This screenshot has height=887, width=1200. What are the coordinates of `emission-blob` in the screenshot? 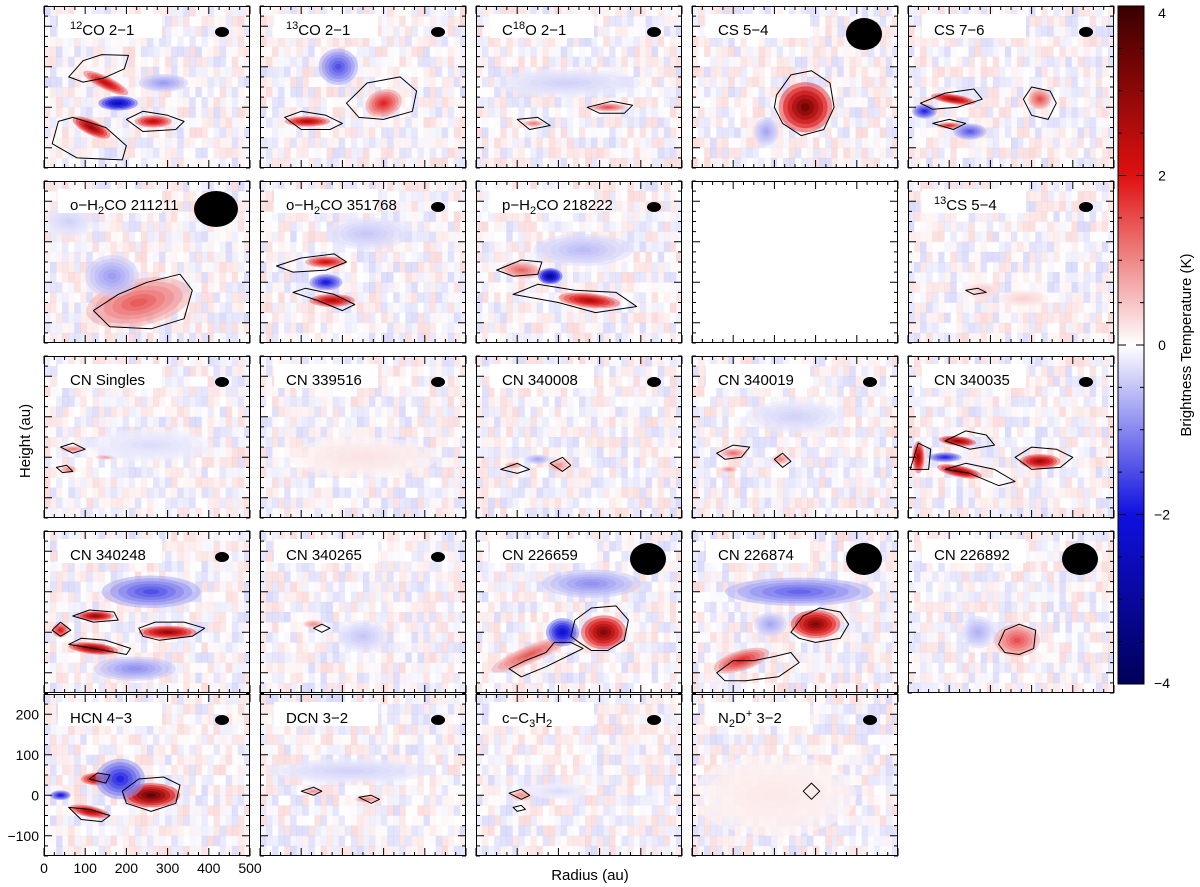 It's located at (607, 107).